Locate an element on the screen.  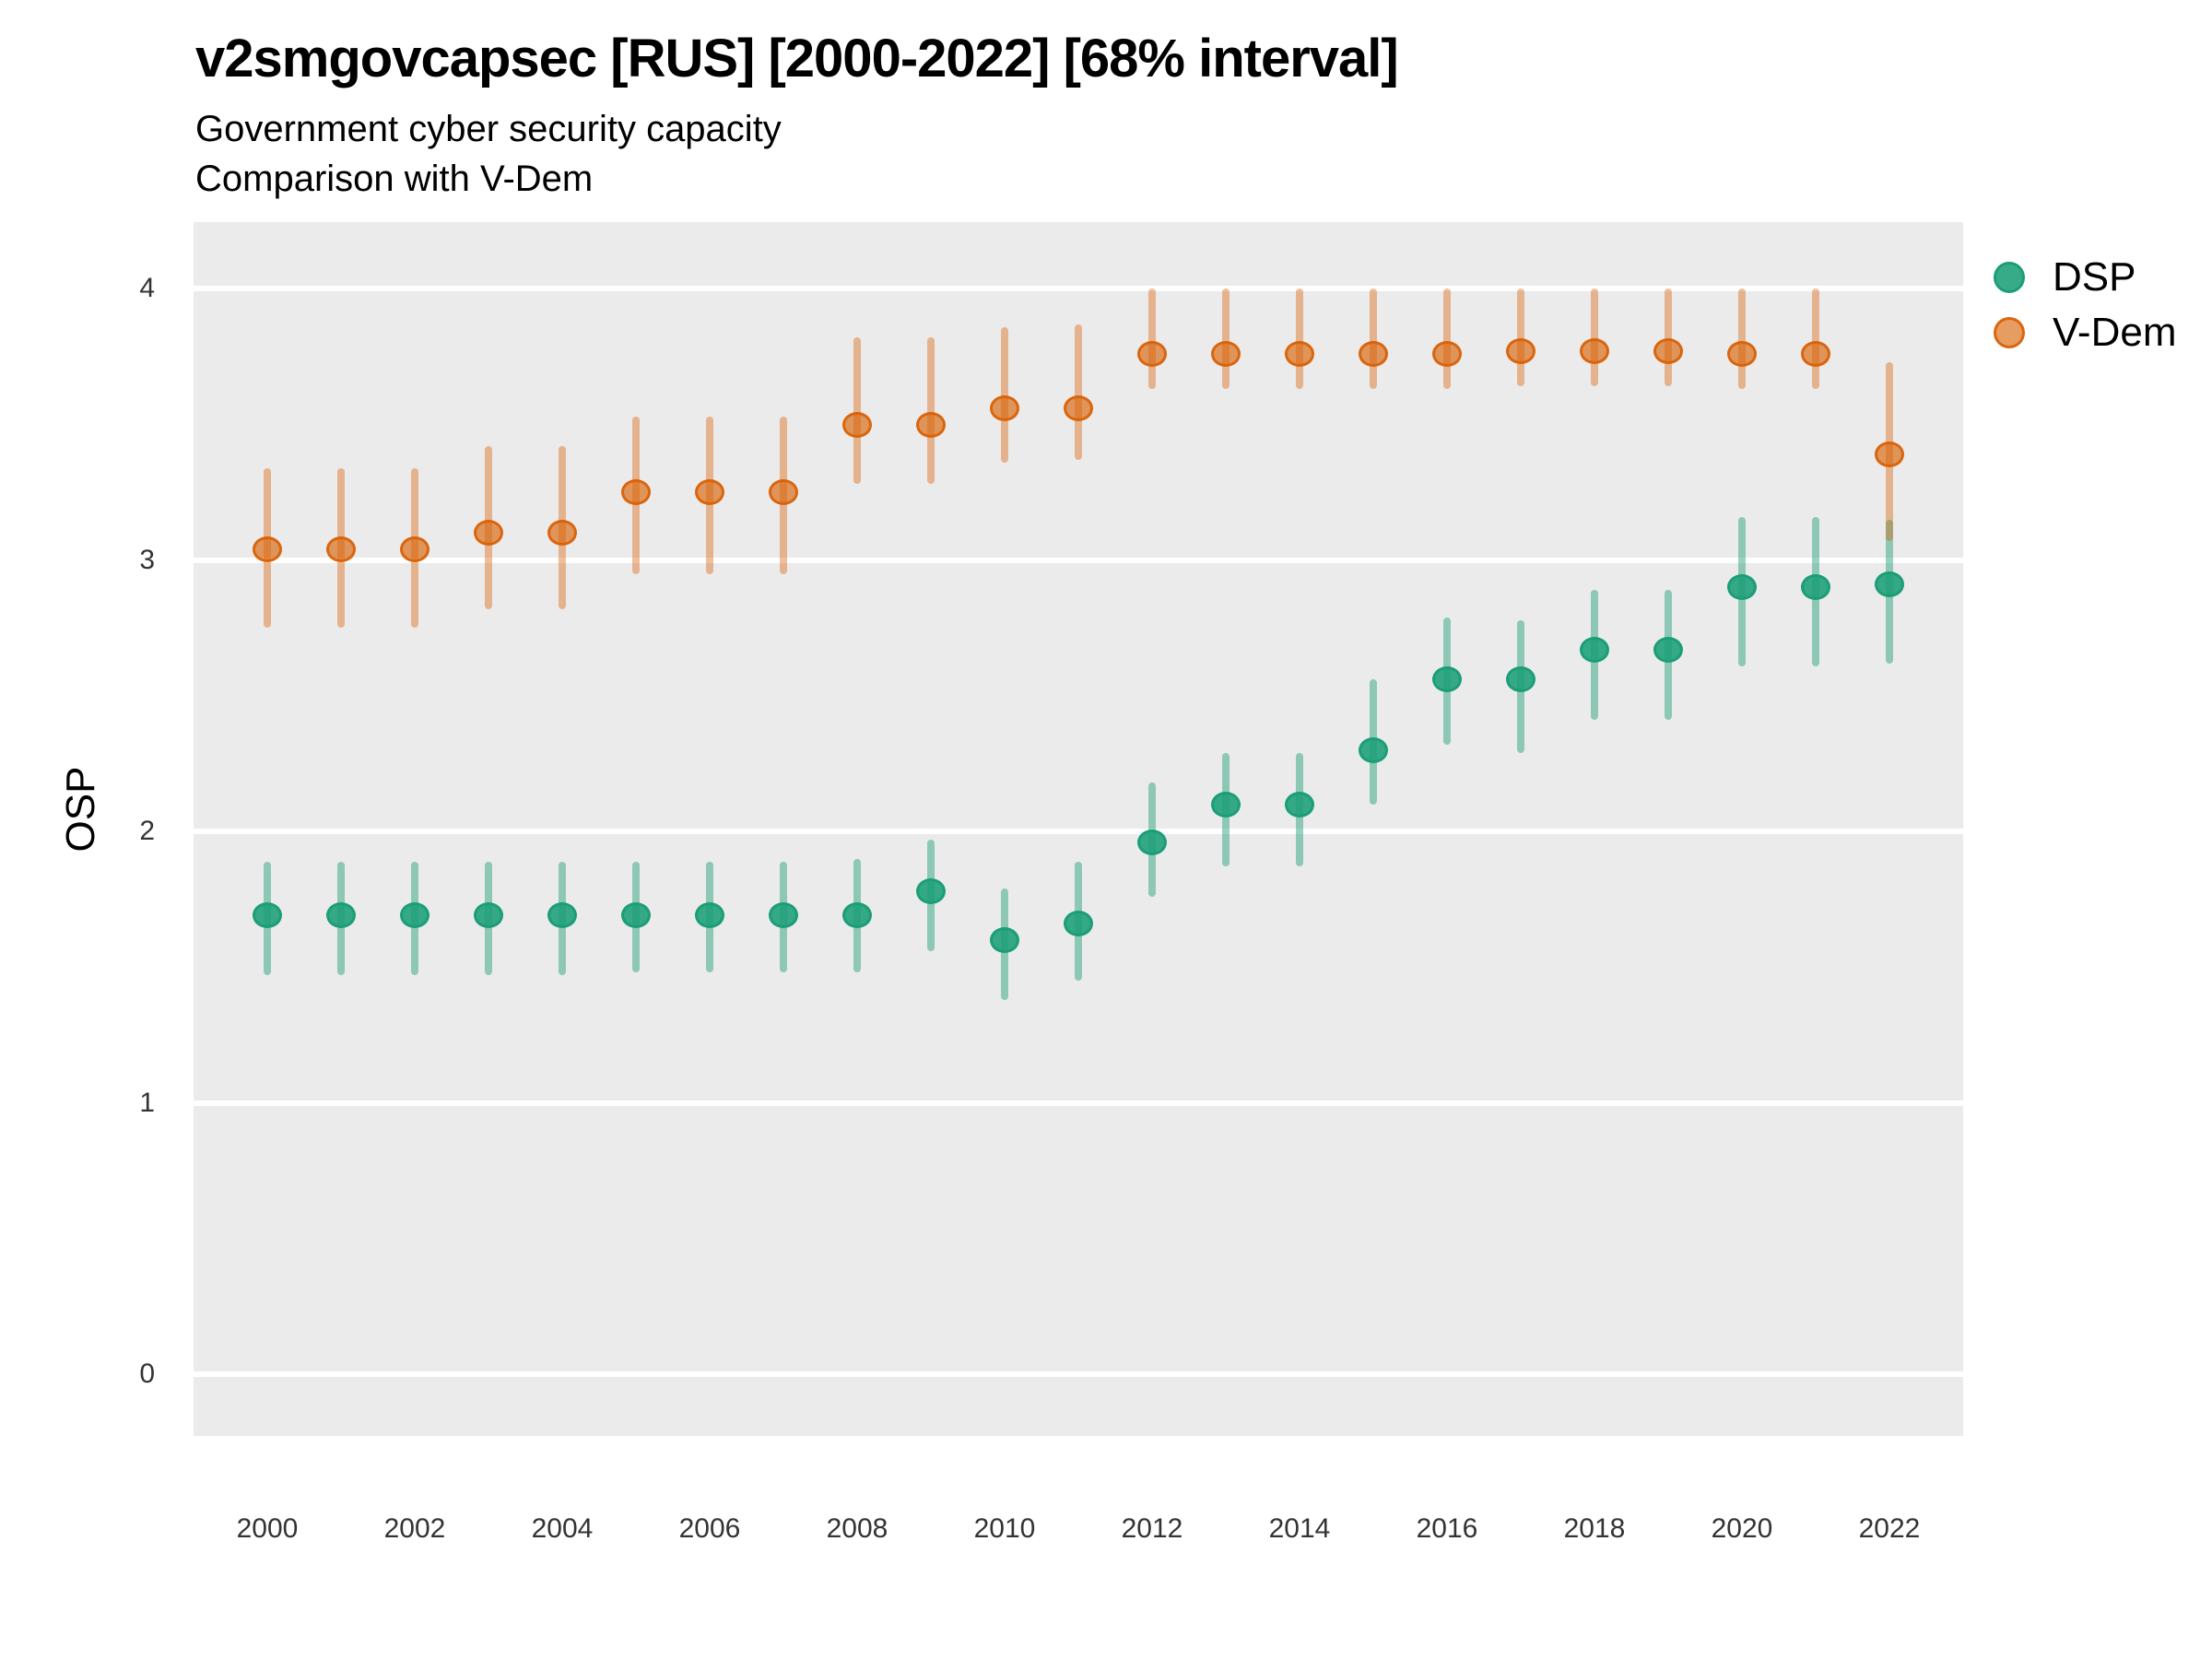
x-tick-label-2000: 2000 is located at coordinates (267, 1528).